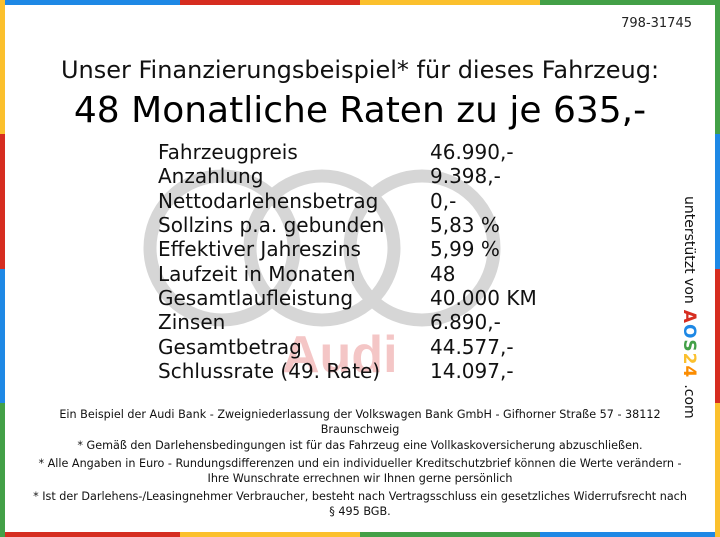  Describe the element at coordinates (368, 322) in the screenshot. I see `finance-row: Zinsen 6.890,-` at that location.